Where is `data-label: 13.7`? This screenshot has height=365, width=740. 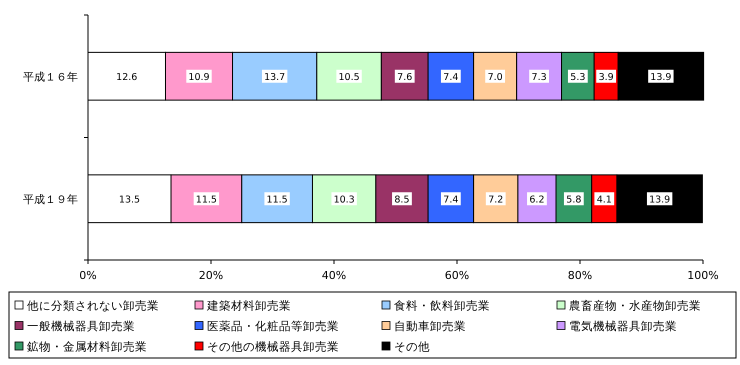 data-label: 13.7 is located at coordinates (275, 77).